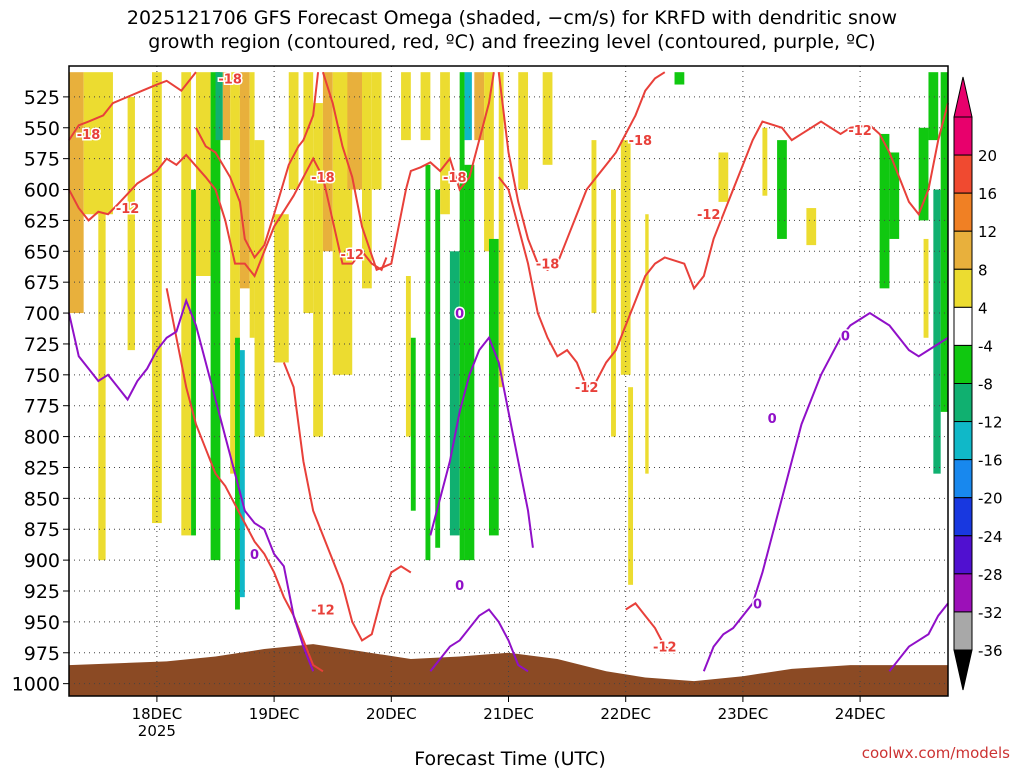  What do you see at coordinates (987, 156) in the screenshot?
I see `colorbar-label: 20` at bounding box center [987, 156].